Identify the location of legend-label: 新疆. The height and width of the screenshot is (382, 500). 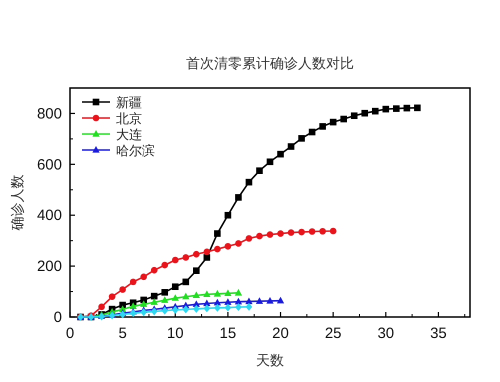
(129, 103).